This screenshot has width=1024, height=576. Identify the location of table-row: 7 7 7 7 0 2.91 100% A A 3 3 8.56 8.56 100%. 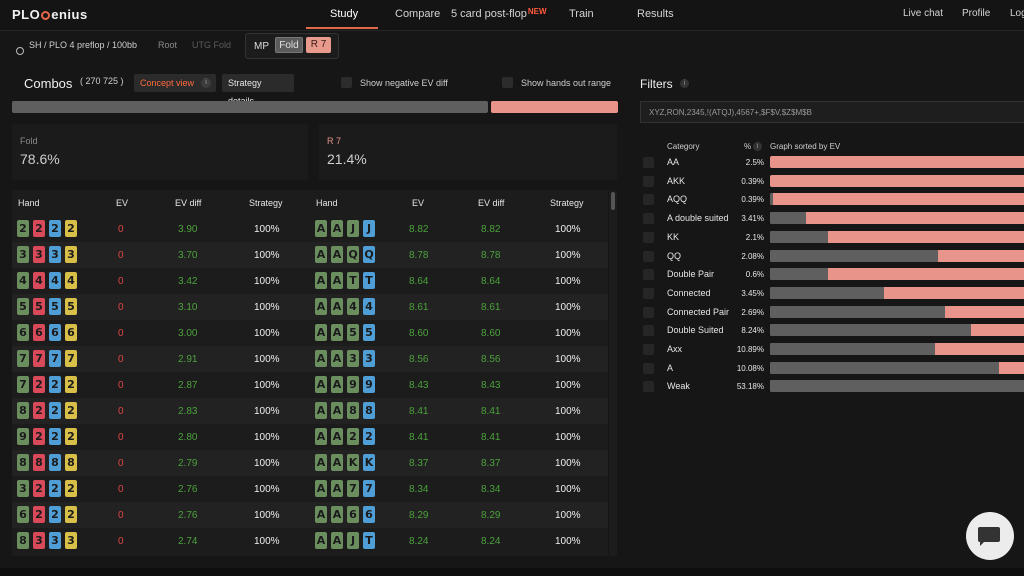
(310, 359).